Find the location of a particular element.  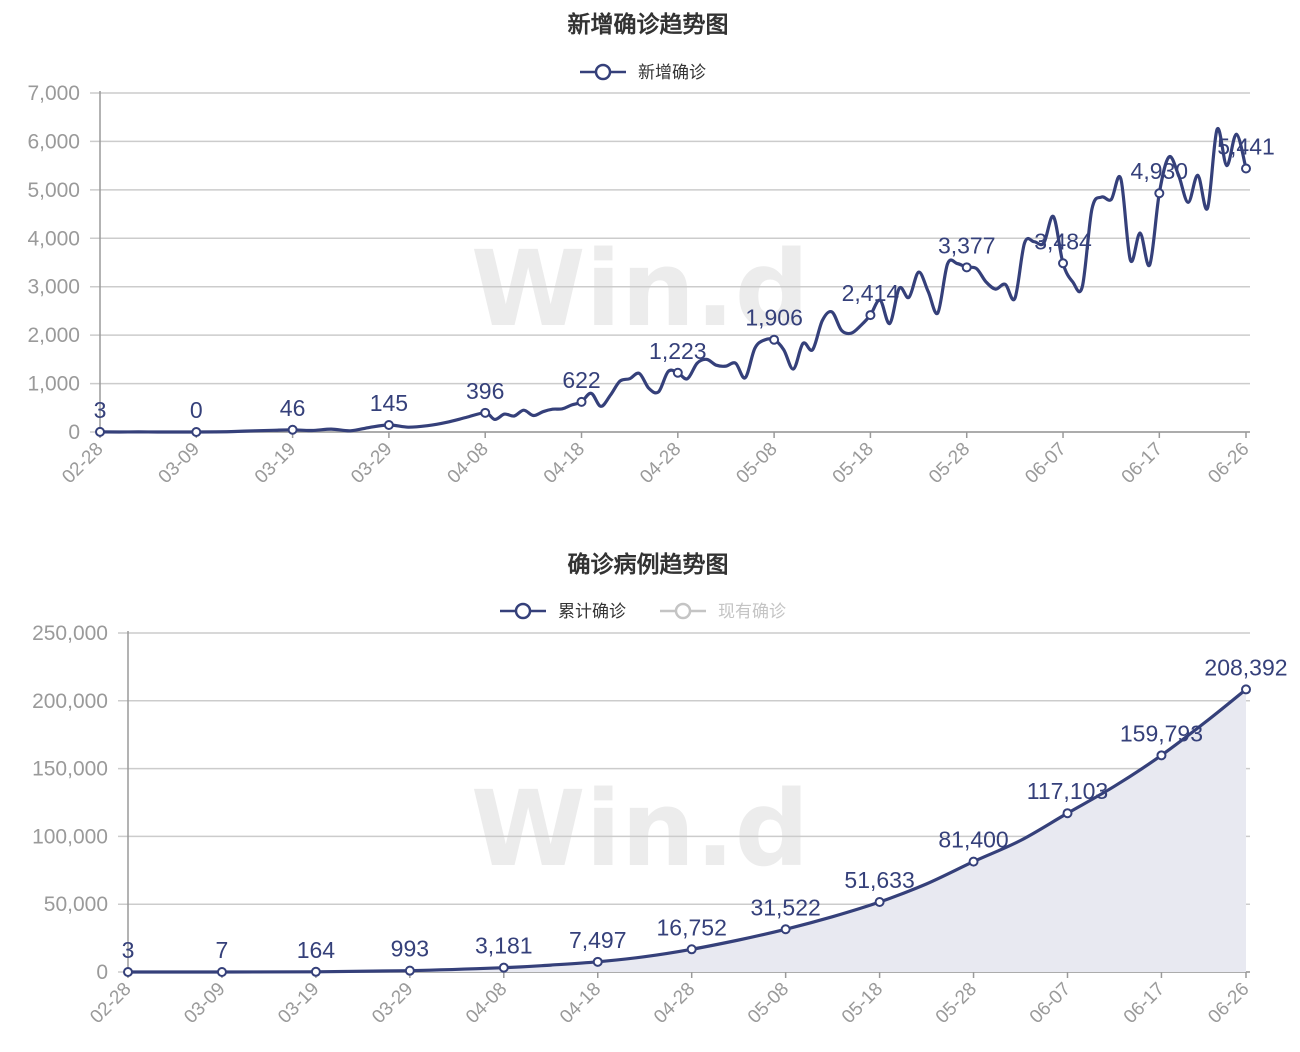

data-label: 4,930 is located at coordinates (1160, 171).